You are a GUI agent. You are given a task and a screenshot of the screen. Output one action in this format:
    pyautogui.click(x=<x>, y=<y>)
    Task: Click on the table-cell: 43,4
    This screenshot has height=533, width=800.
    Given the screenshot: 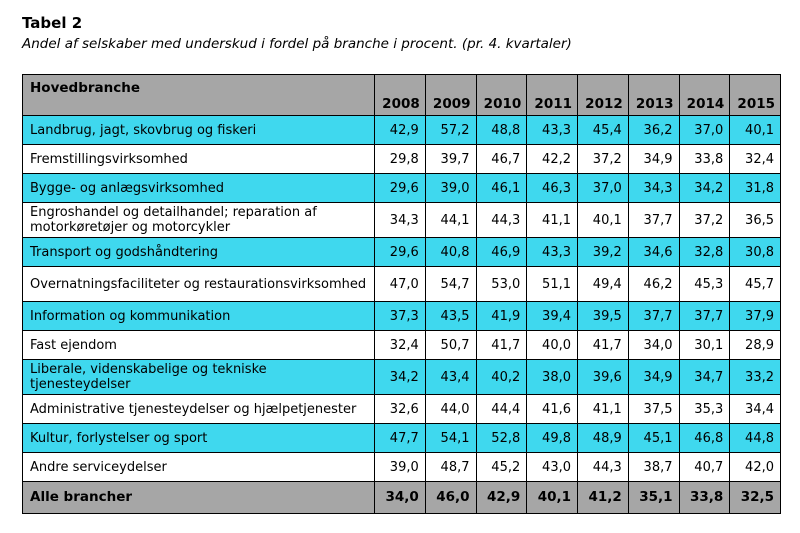 What is the action you would take?
    pyautogui.click(x=450, y=377)
    